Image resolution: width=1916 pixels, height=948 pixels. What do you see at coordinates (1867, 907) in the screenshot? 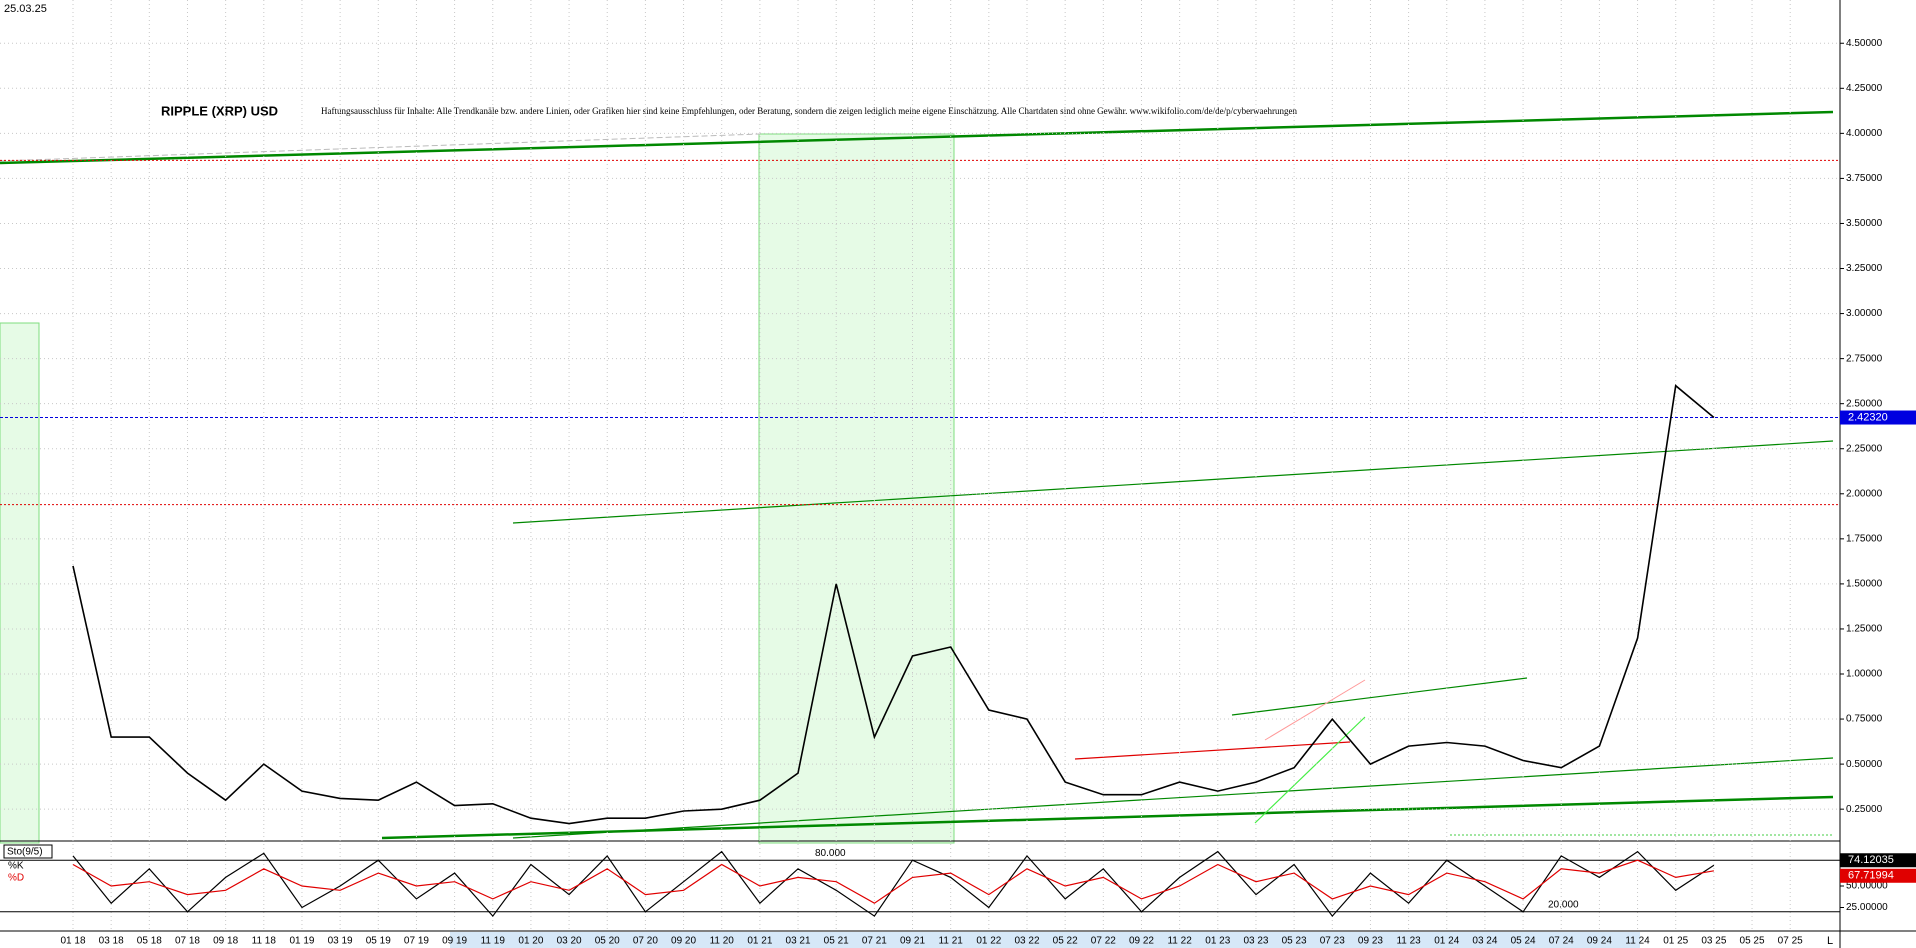
I see `y-tick-label: 25.00000` at bounding box center [1867, 907].